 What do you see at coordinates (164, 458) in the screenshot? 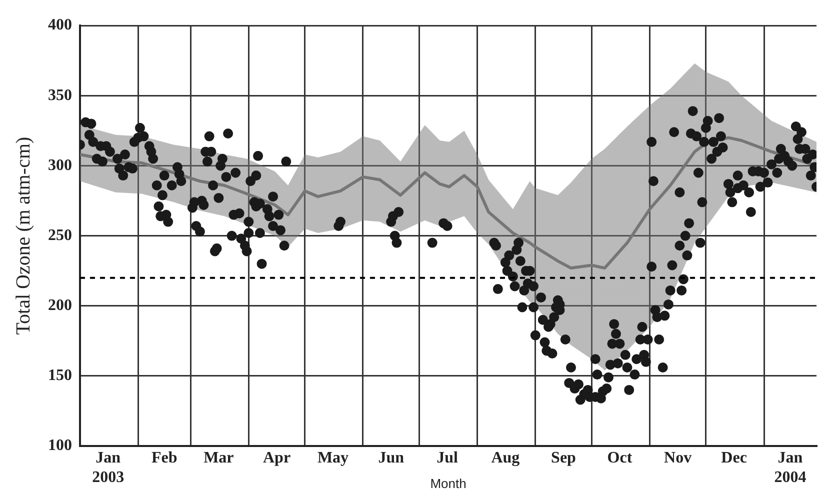
I see `x-tick-label: Feb` at bounding box center [164, 458].